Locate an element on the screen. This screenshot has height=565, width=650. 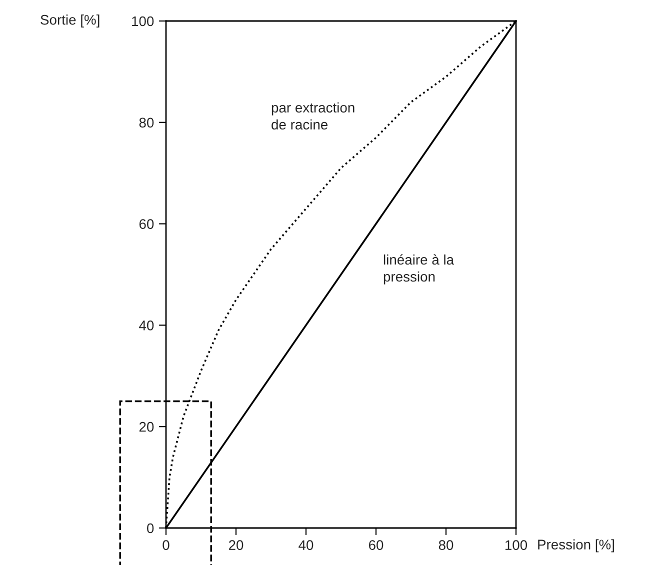
annotation: par extraction de racine is located at coordinates (313, 116).